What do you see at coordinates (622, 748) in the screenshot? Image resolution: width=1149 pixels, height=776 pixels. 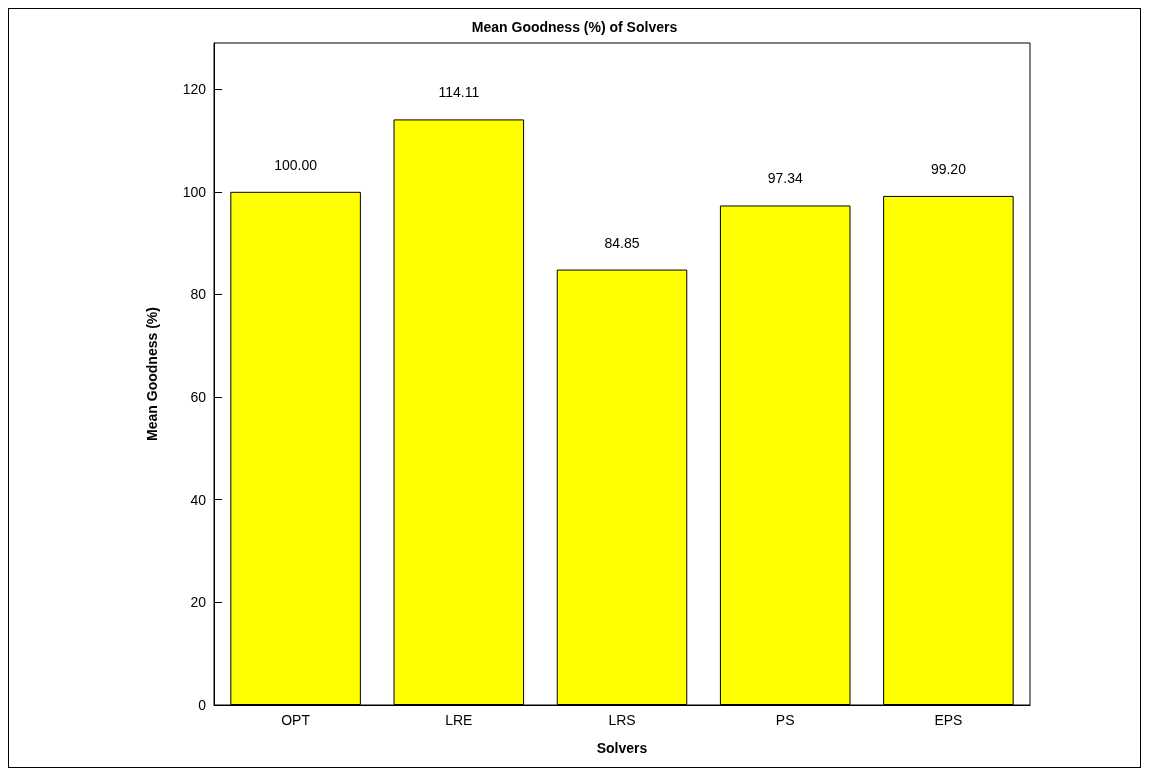 I see `x-axis-title: Solvers` at bounding box center [622, 748].